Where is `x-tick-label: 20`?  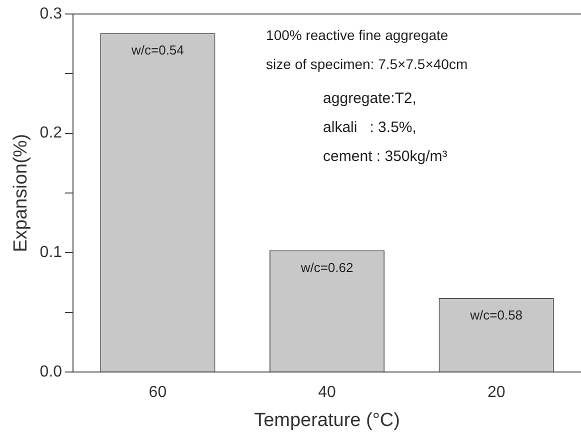
x-tick-label: 20 is located at coordinates (496, 393).